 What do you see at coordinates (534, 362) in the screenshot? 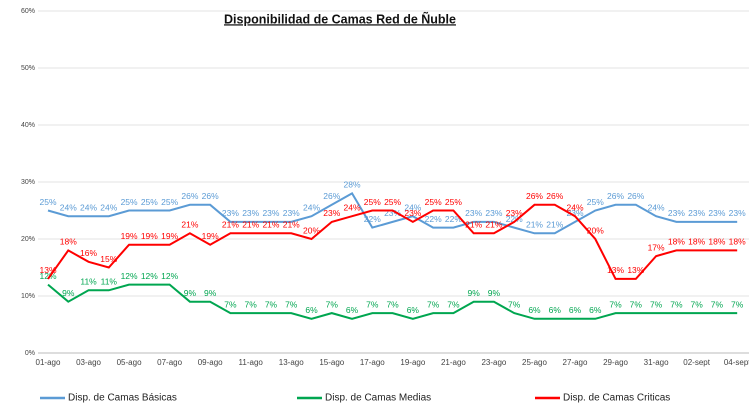
I see `x-tick-label: 25-ago` at bounding box center [534, 362].